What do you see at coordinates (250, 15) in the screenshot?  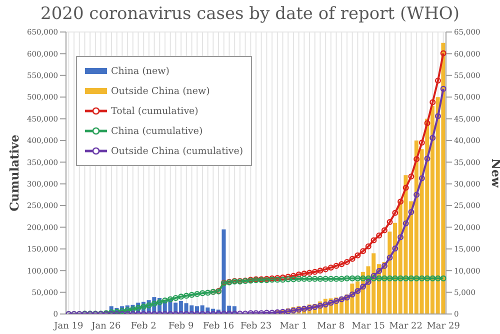 I see `chart-title: 2020 coronavirus cases by date of report (WHO)` at bounding box center [250, 15].